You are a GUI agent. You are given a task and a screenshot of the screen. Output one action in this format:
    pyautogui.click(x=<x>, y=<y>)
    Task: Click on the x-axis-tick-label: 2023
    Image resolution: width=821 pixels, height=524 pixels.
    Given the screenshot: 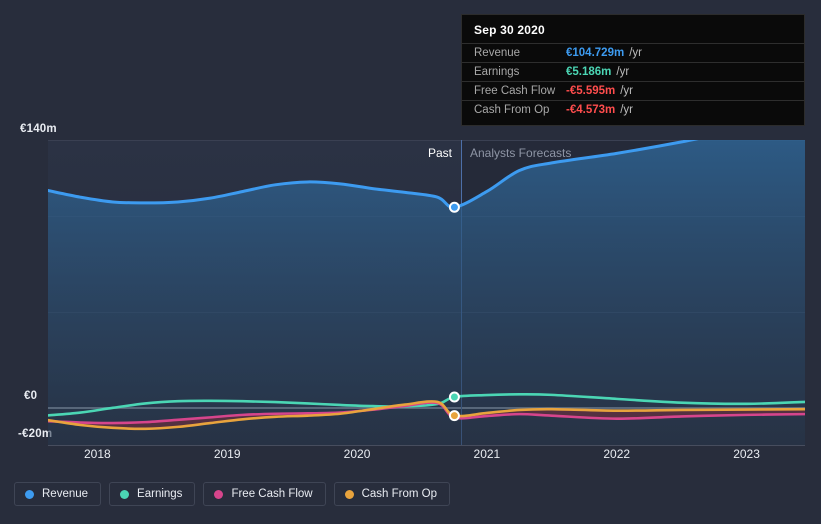 What is the action you would take?
    pyautogui.click(x=746, y=454)
    